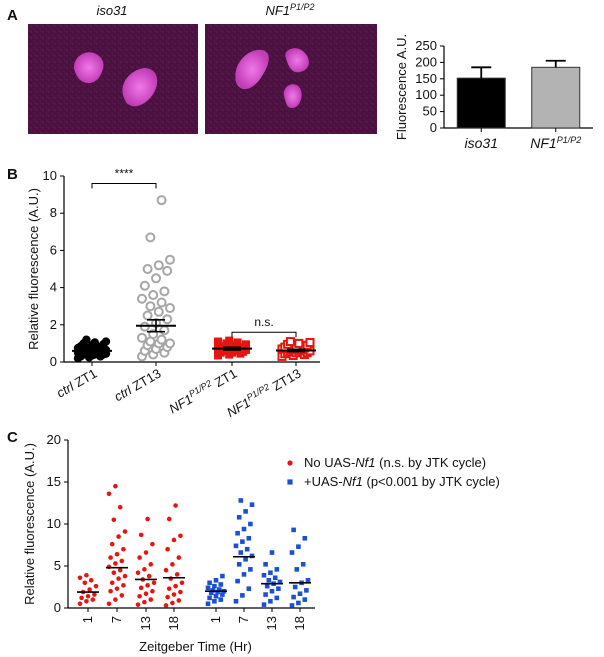 The image size is (604, 657). I want to click on legend-label-part: Nf1, so click(365, 462).